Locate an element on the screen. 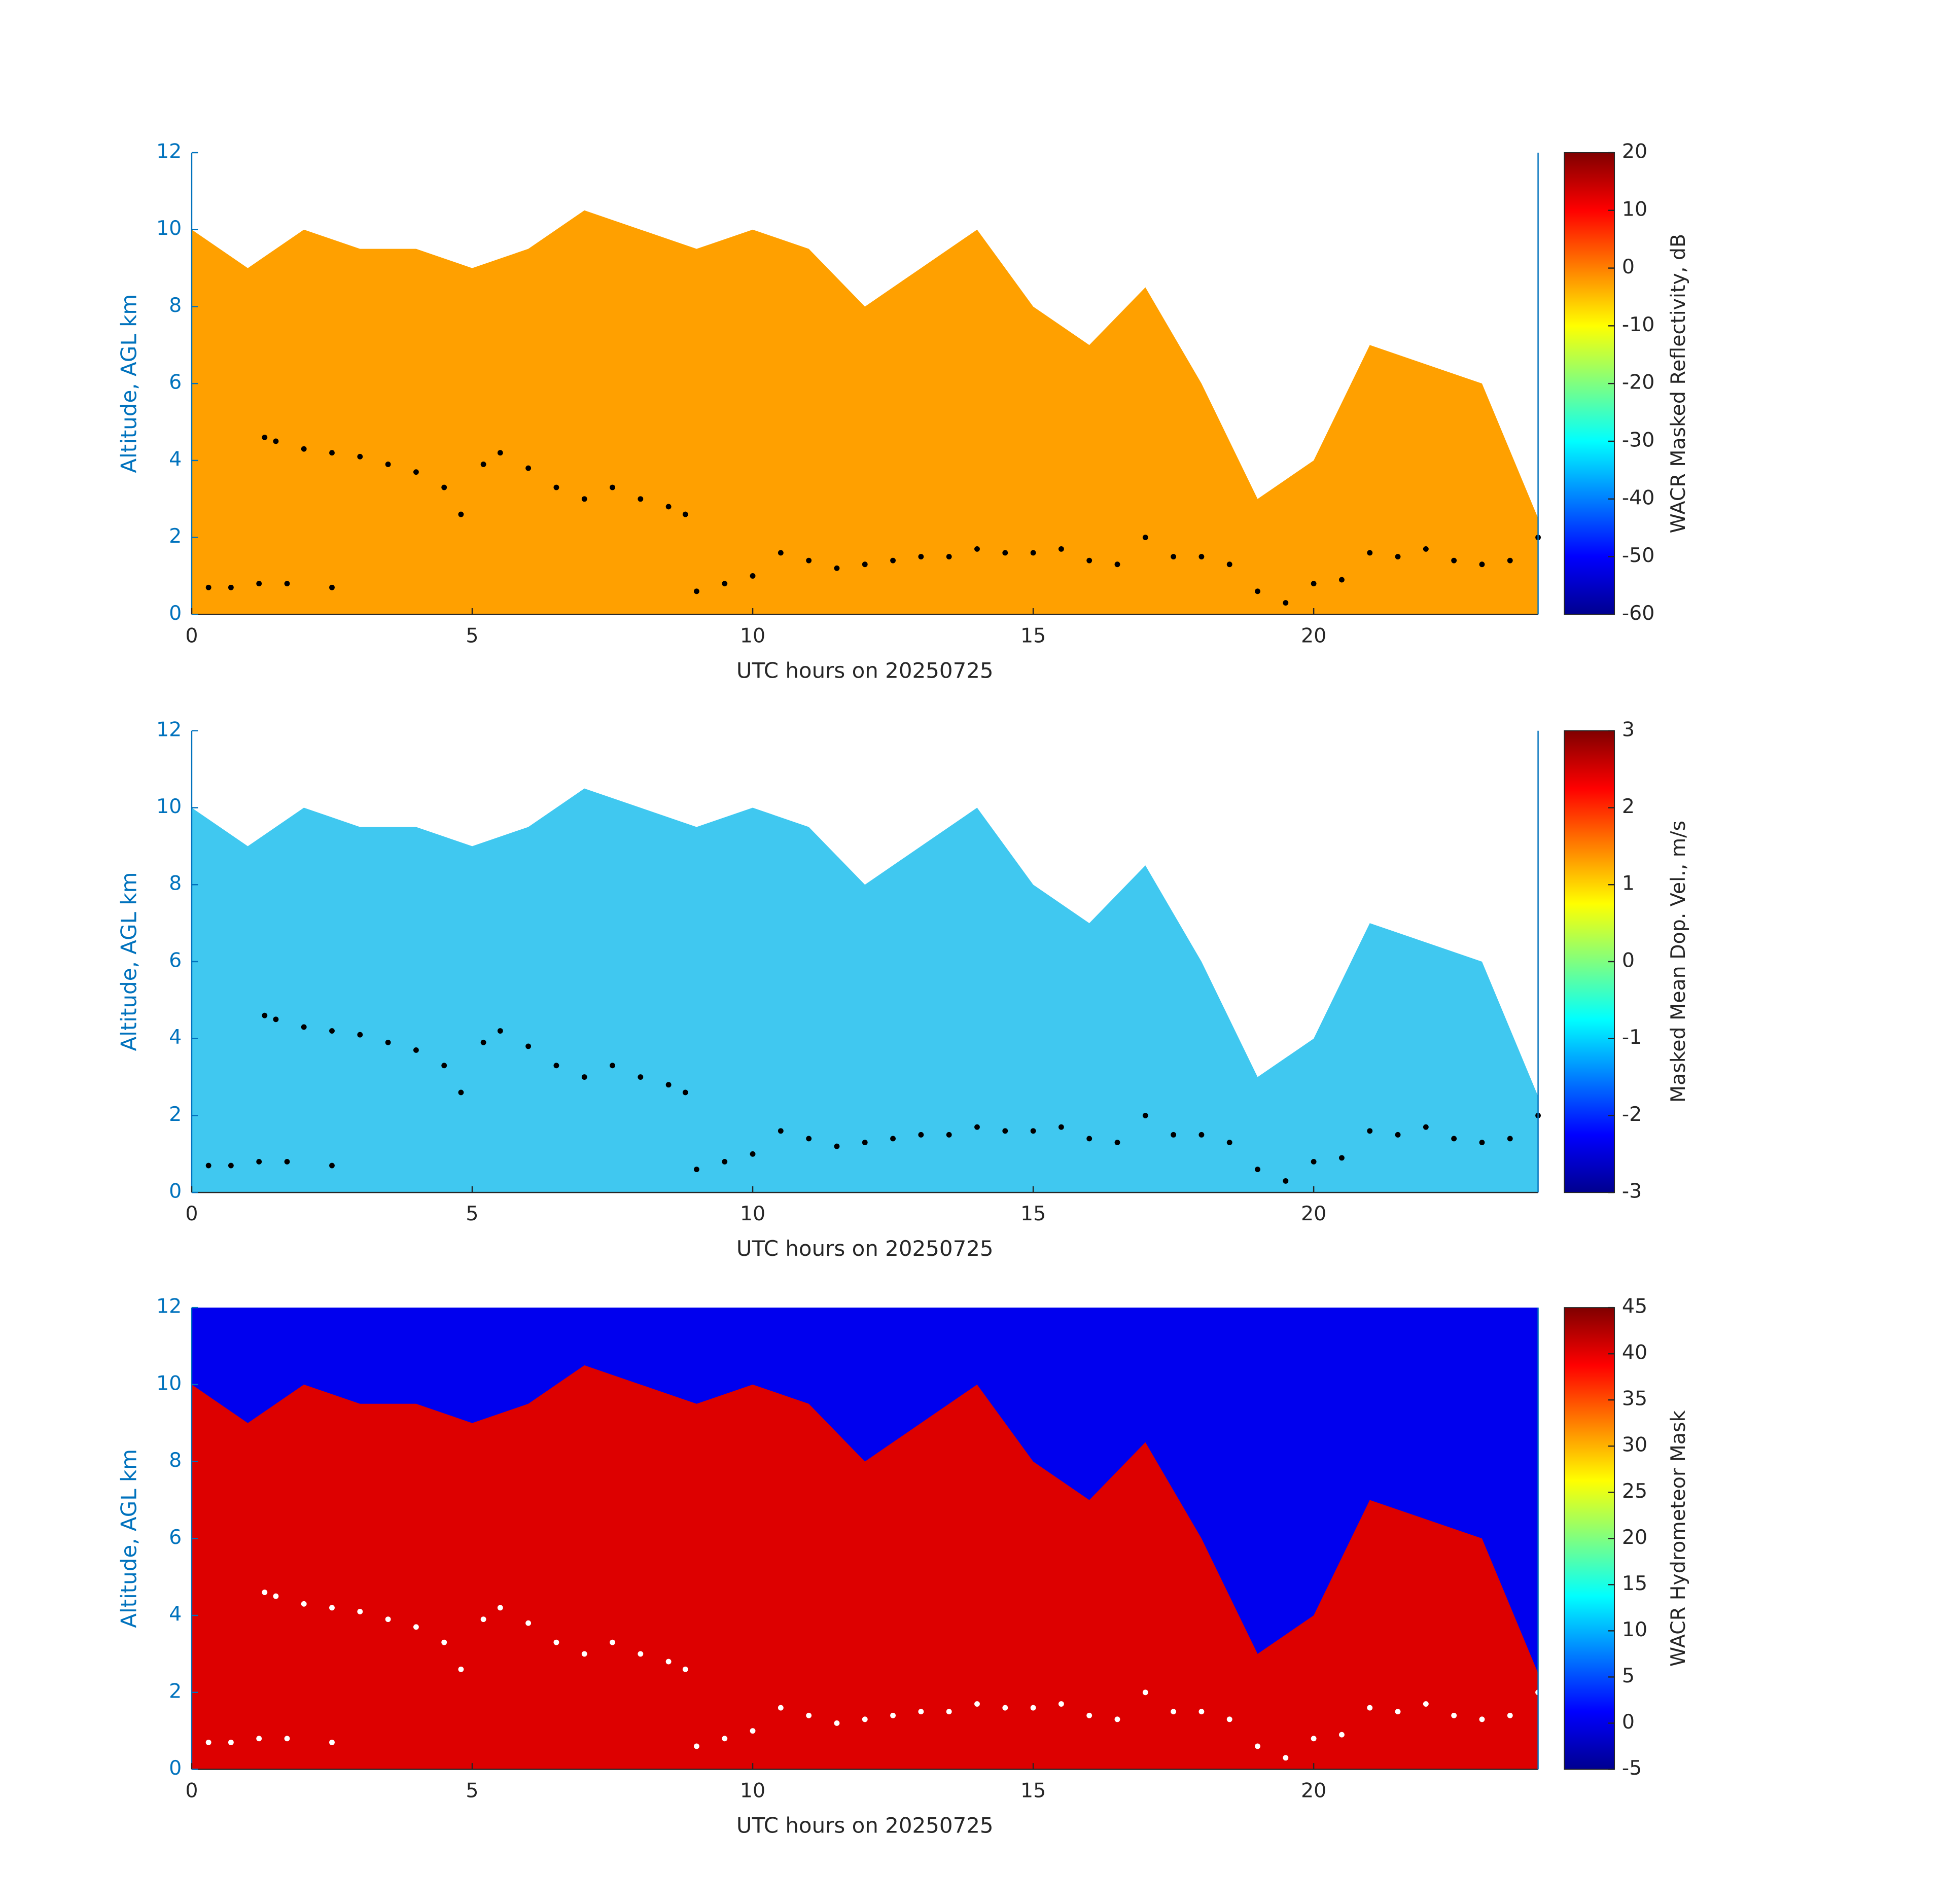  y-tick-label: 4 is located at coordinates (175, 1038).